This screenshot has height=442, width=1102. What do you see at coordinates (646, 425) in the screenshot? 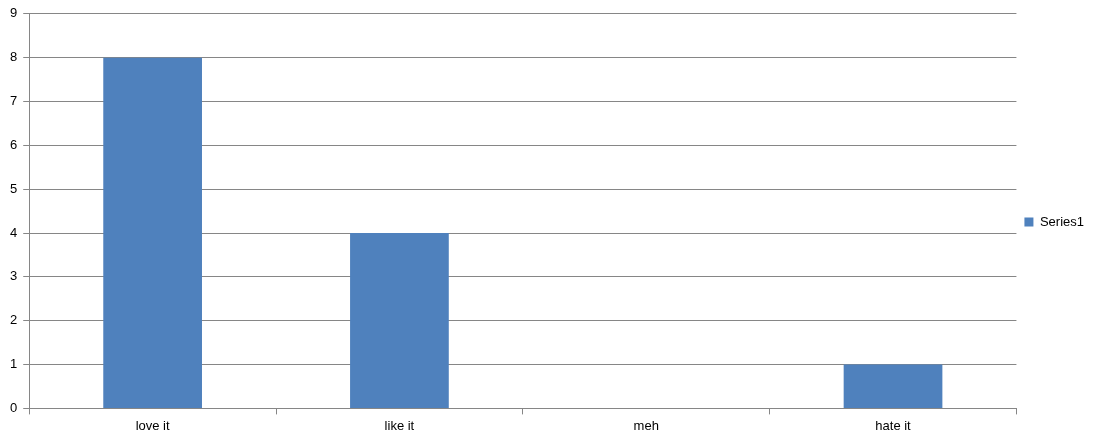
I see `x-tick-label: meh` at bounding box center [646, 425].